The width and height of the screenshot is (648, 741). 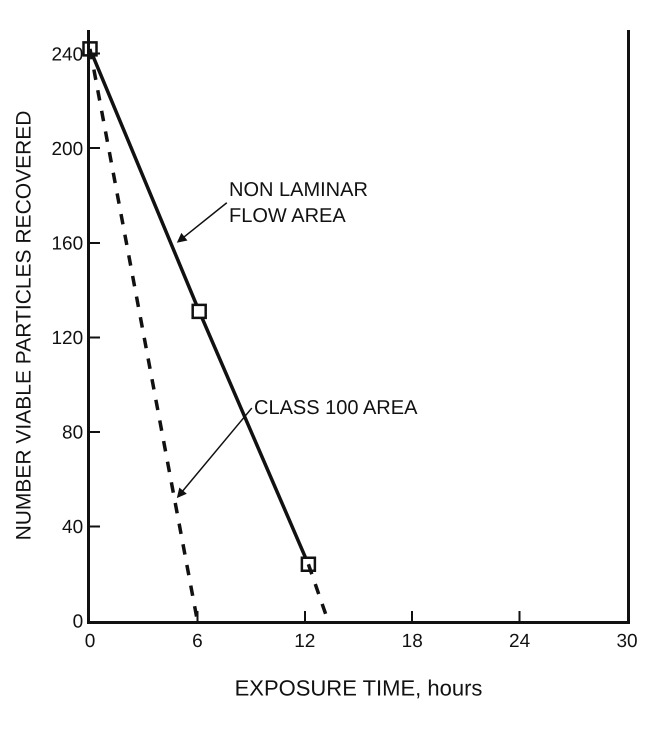 I want to click on x-tick-label: 30, so click(x=627, y=641).